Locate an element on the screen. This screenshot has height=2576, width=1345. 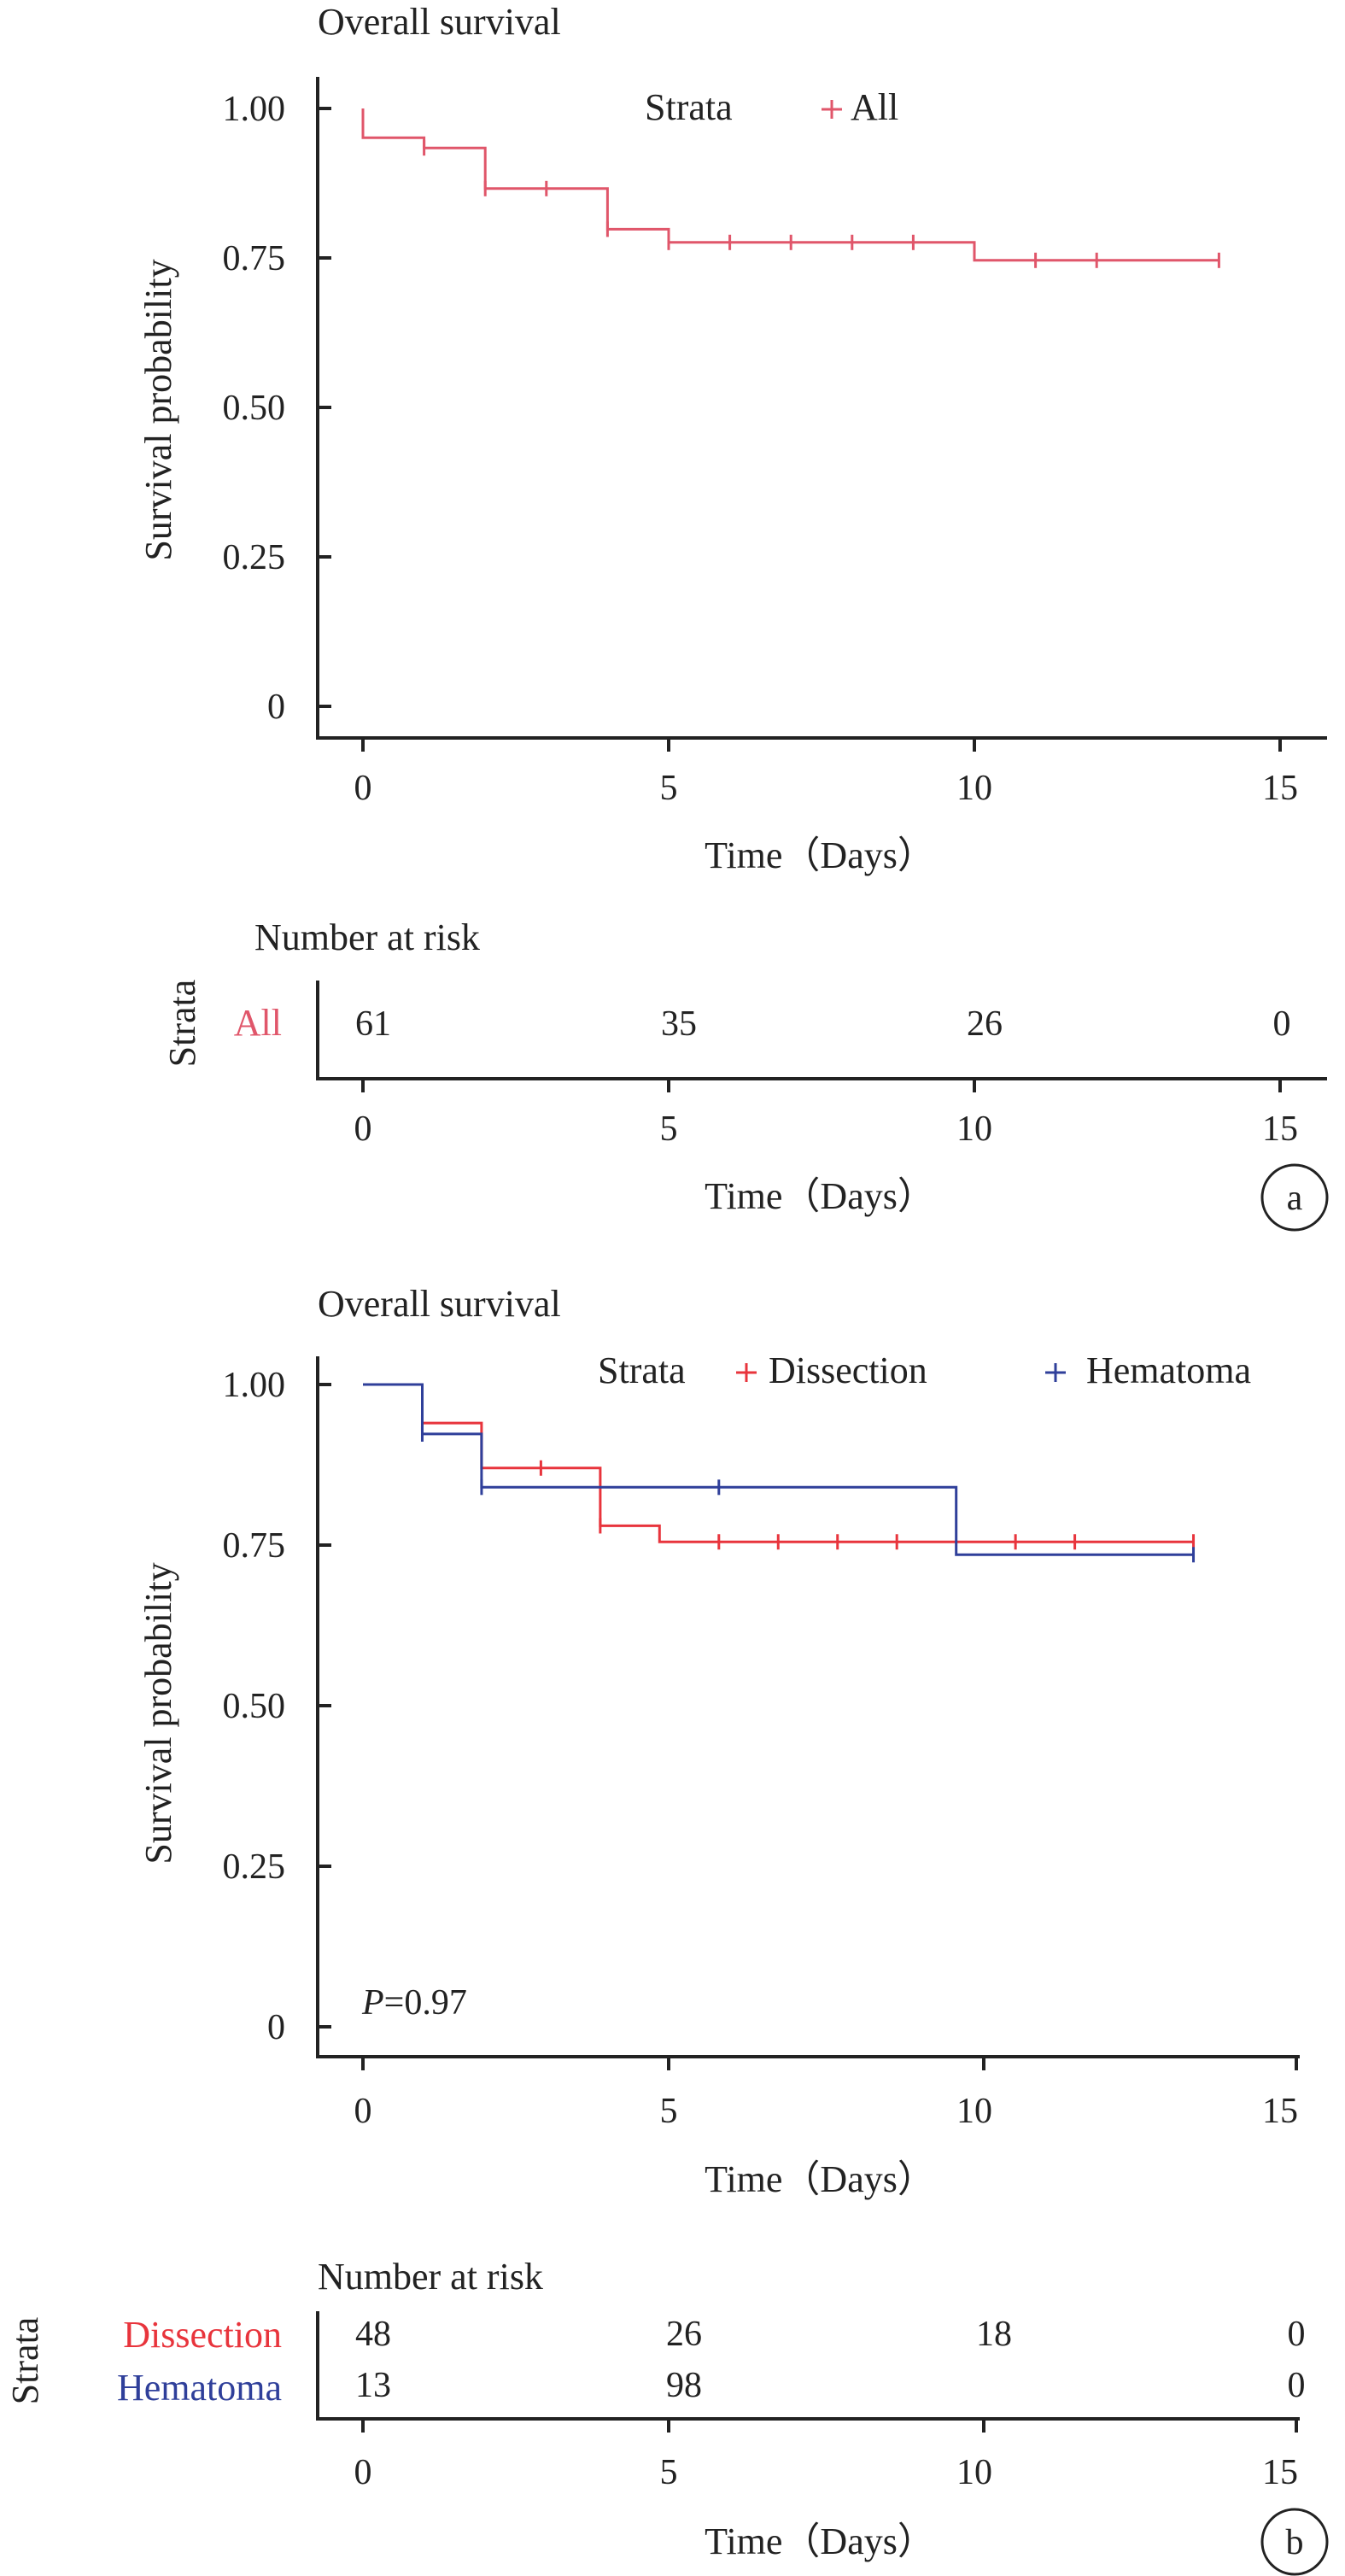
risk-cell: 48 is located at coordinates (373, 2334).